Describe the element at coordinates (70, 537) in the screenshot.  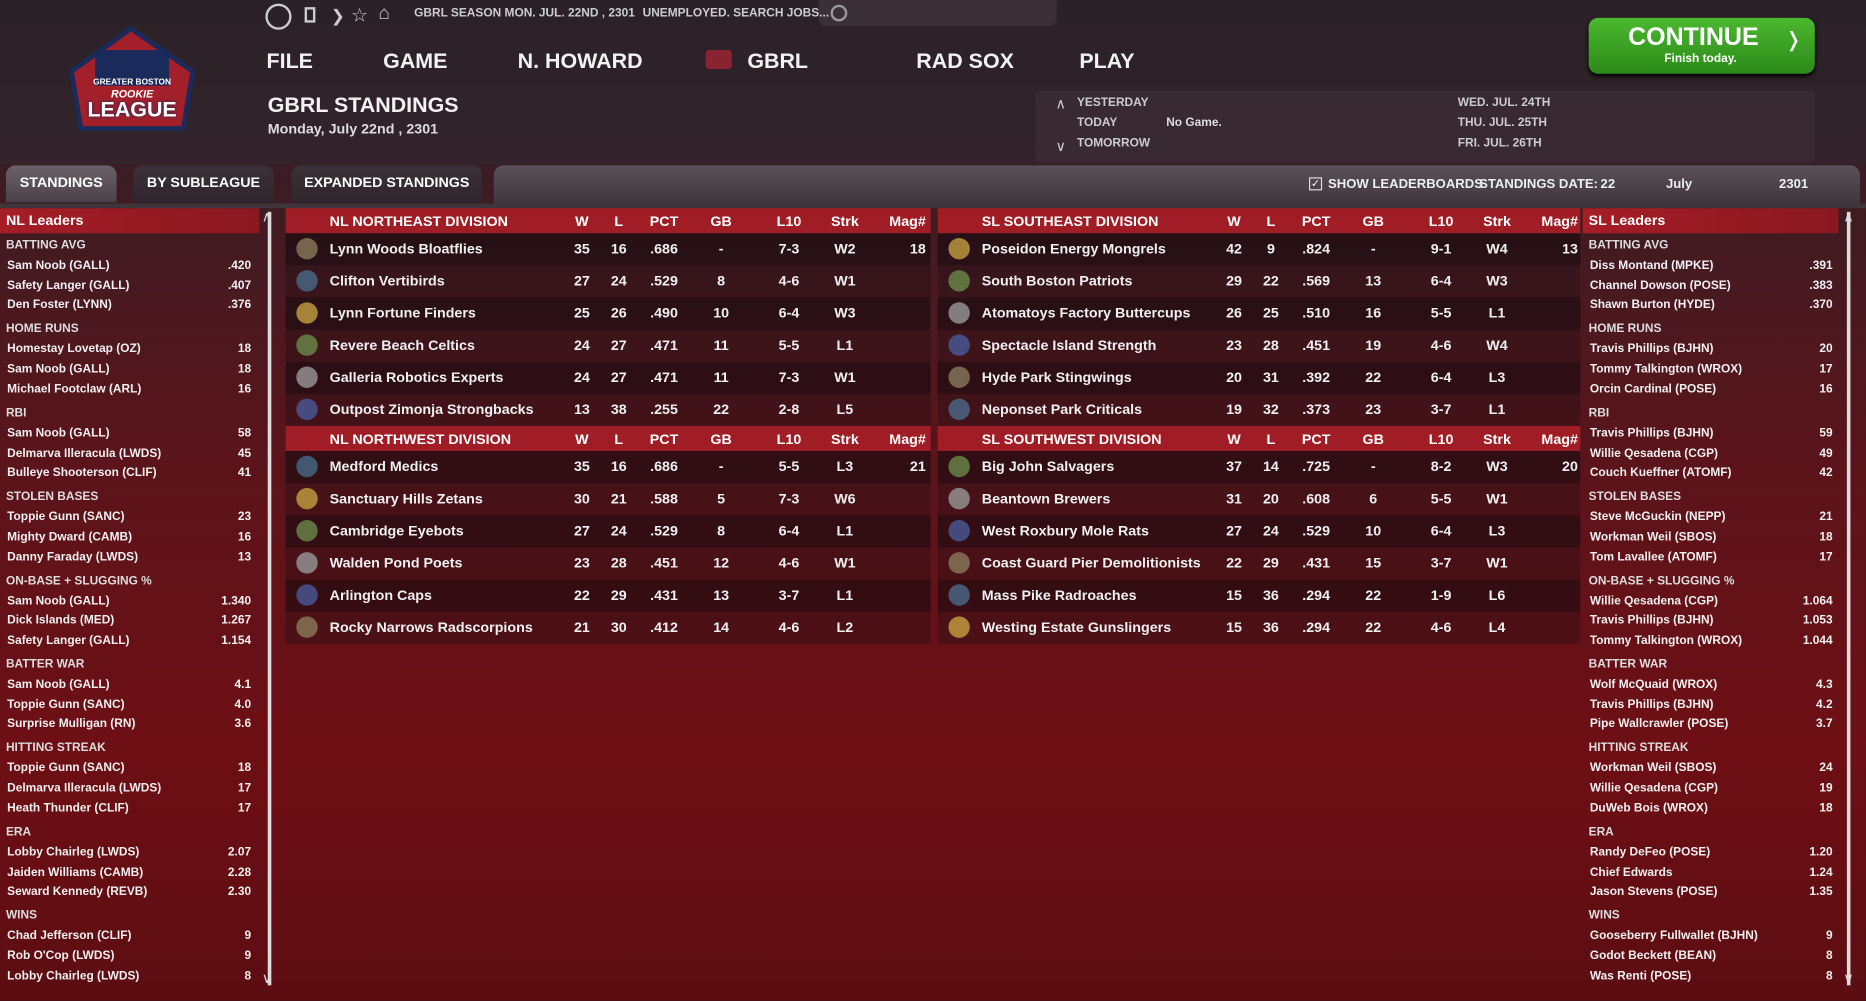
I see `leader-name: Mighty Dward (CAMB)` at that location.